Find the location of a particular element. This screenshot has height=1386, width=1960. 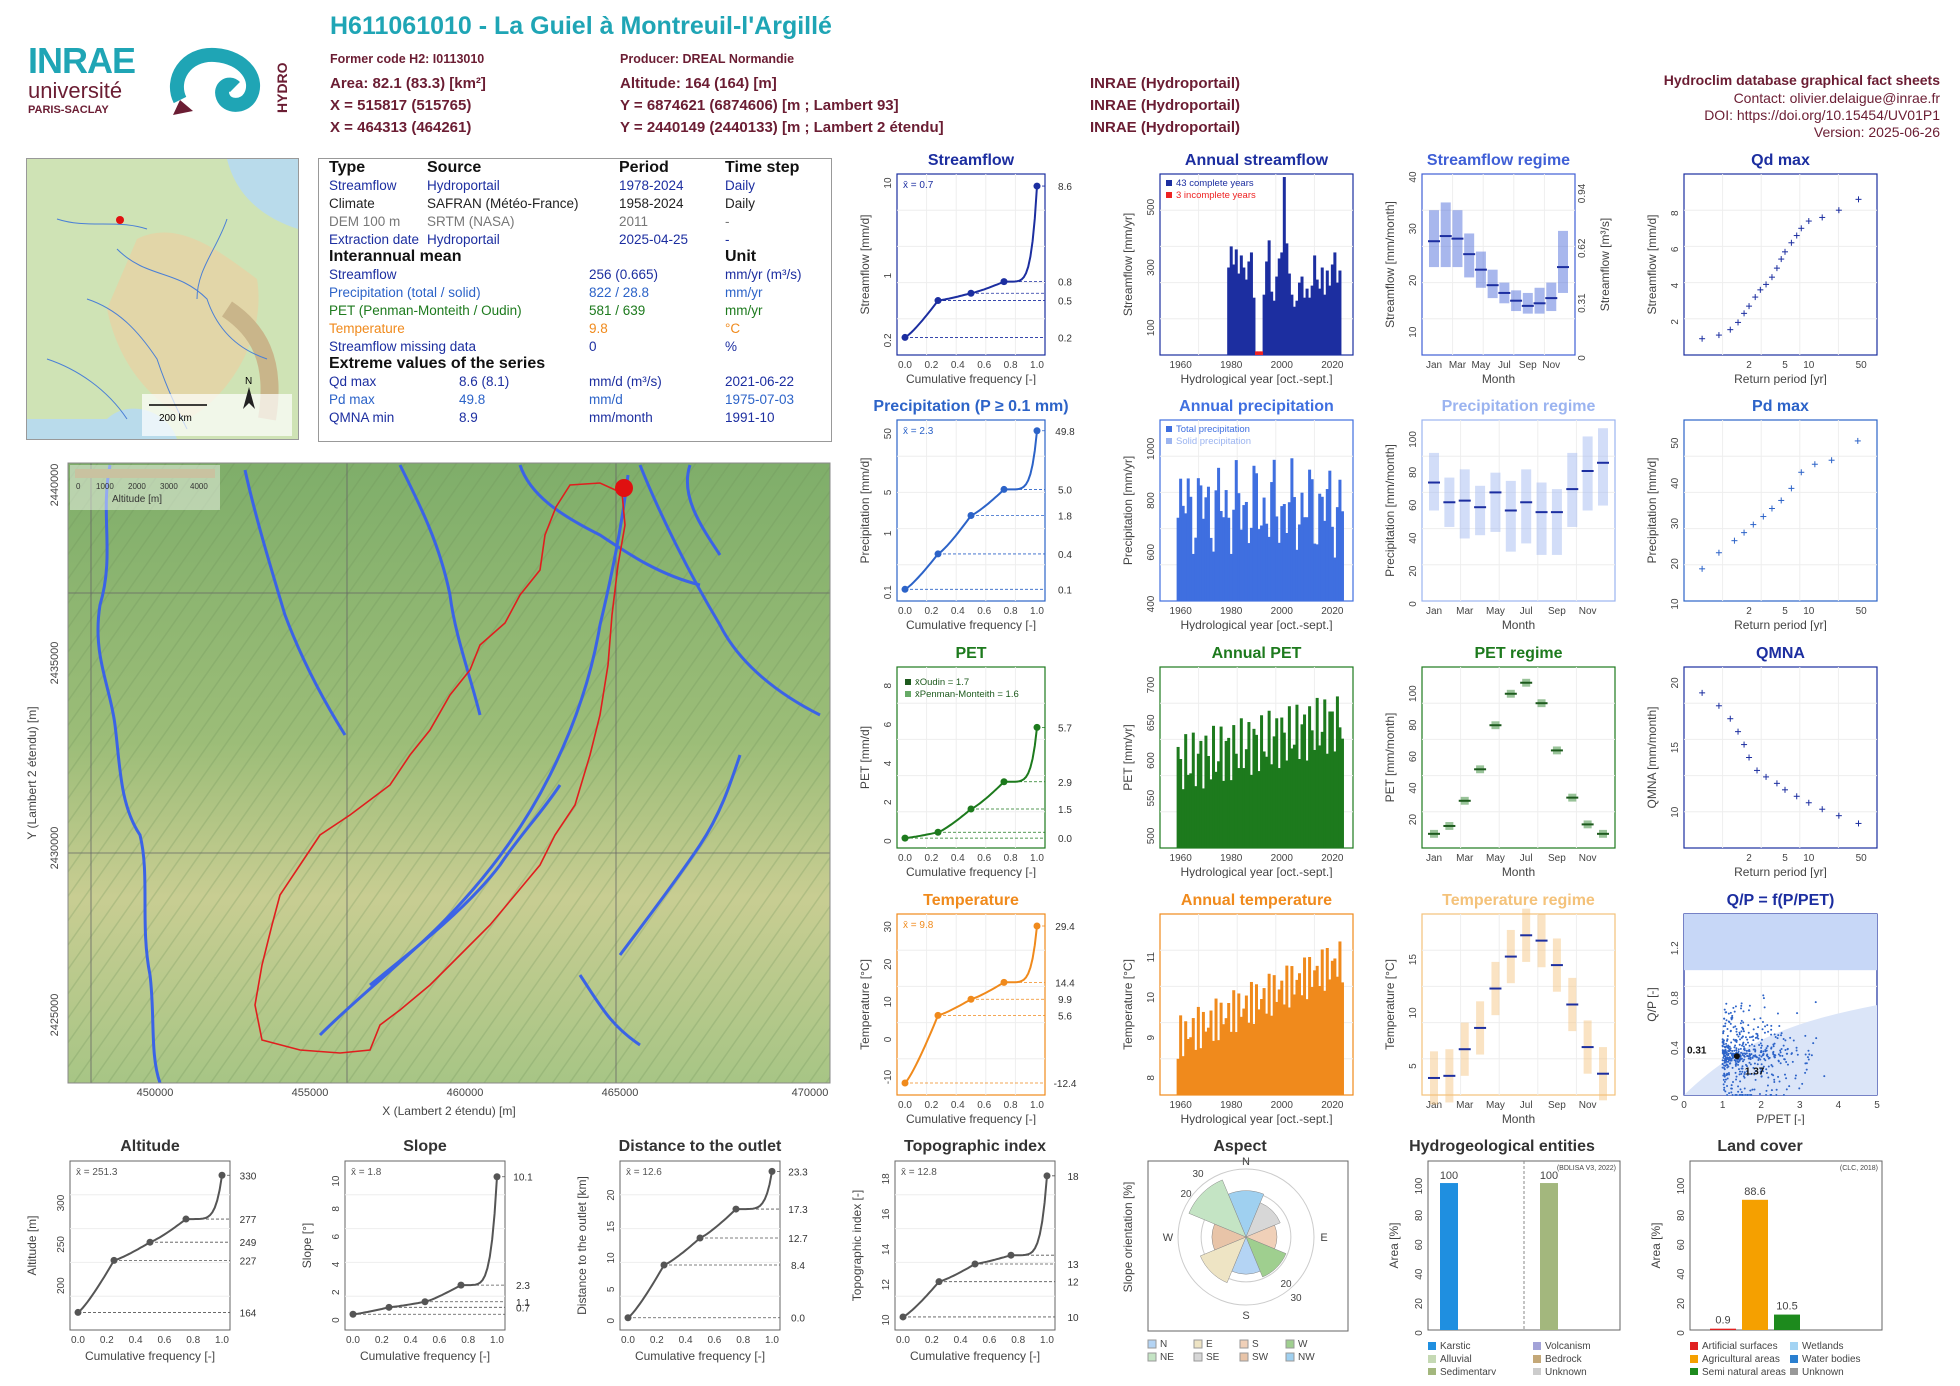

y-axis-label: Temperature [°C] is located at coordinates (1128, 1004).